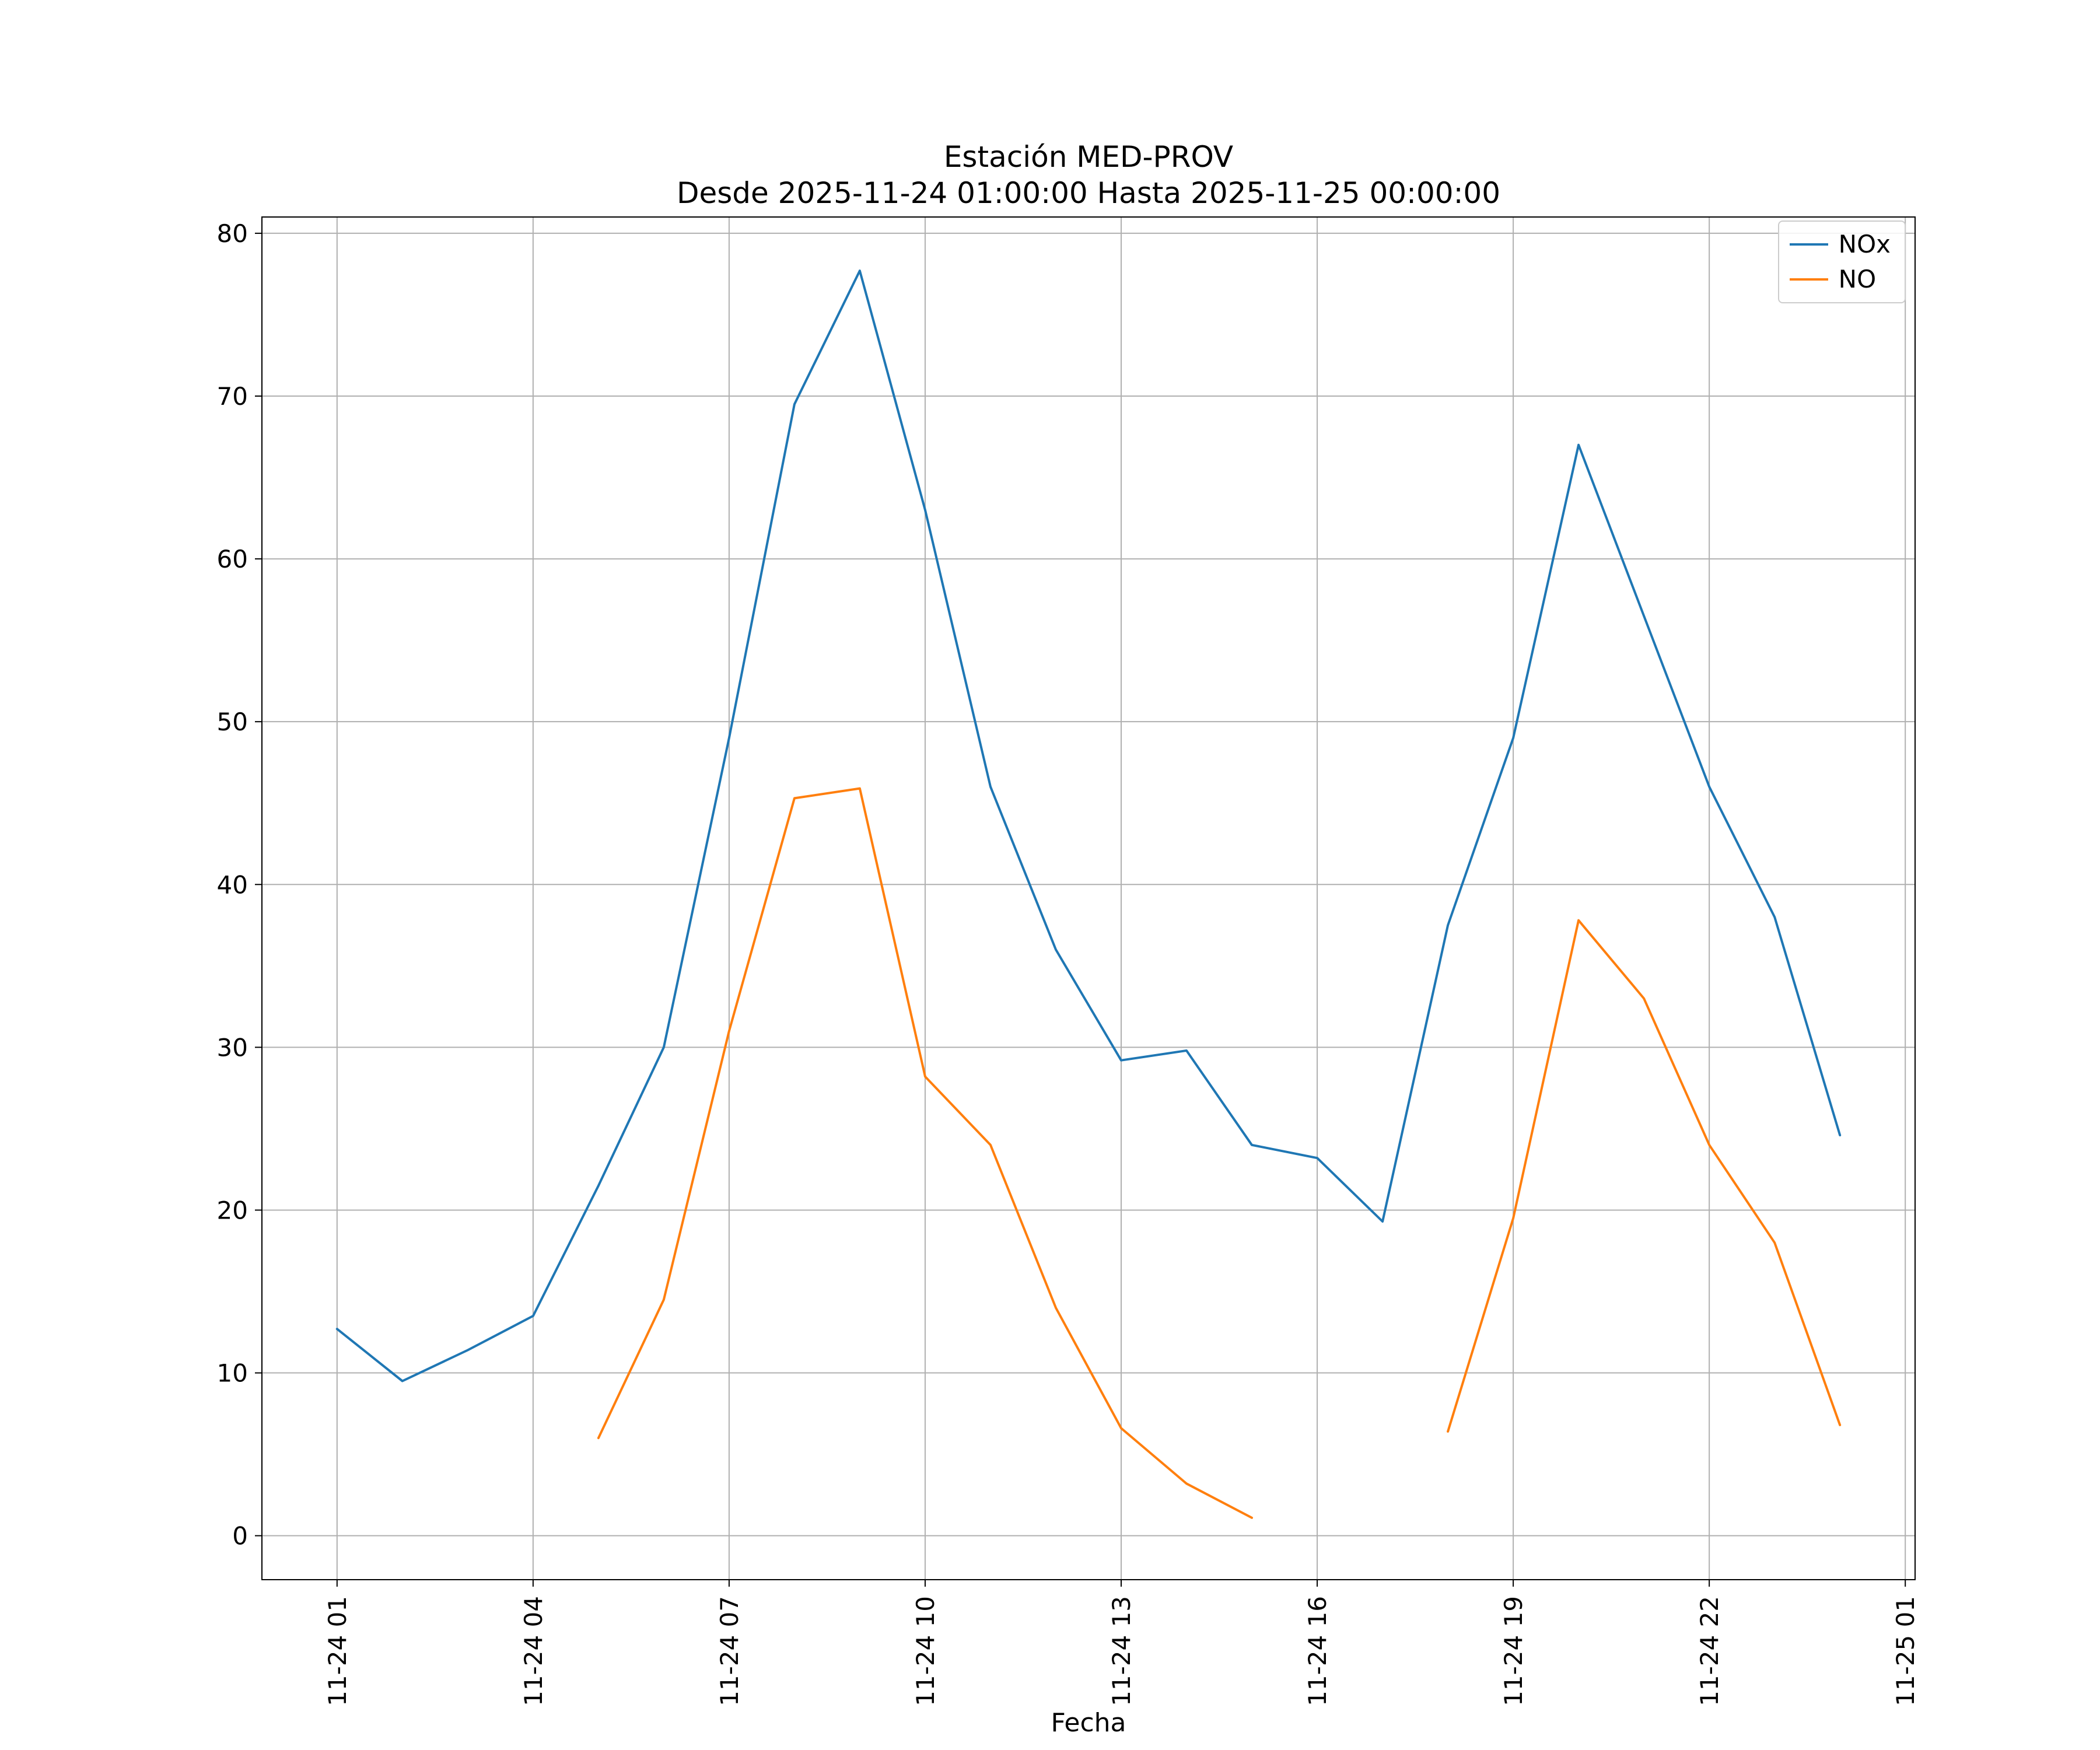  Describe the element at coordinates (232, 233) in the screenshot. I see `y-tick-label: 80` at that location.